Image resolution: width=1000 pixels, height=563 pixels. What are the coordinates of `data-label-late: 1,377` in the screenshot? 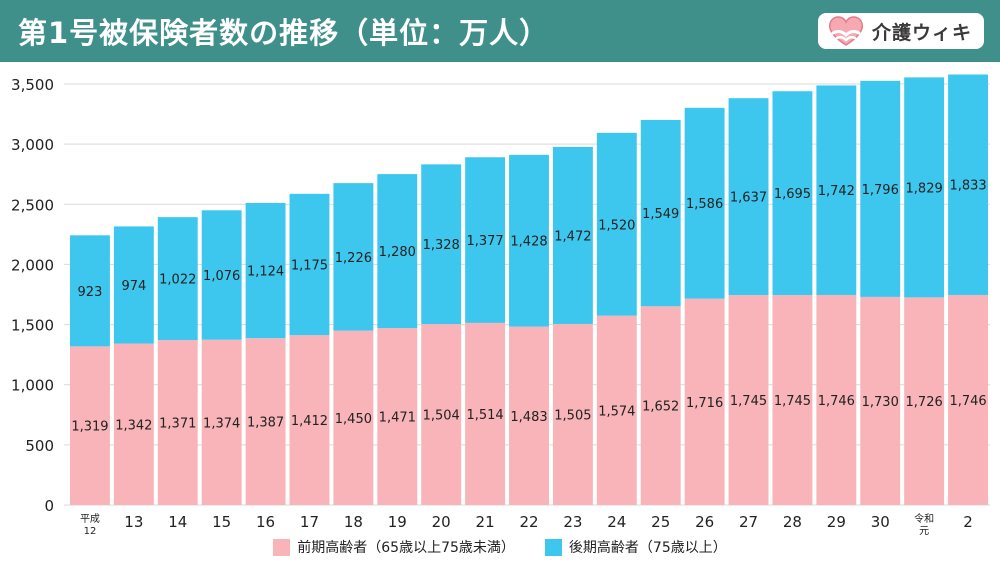 It's located at (484, 241).